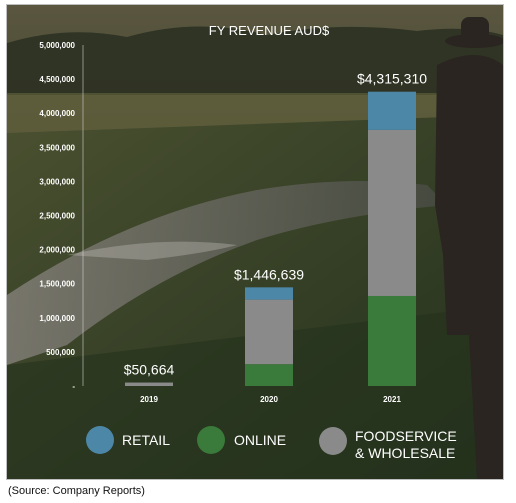  I want to click on legend-label-line: FOODSERVICE, so click(406, 436).